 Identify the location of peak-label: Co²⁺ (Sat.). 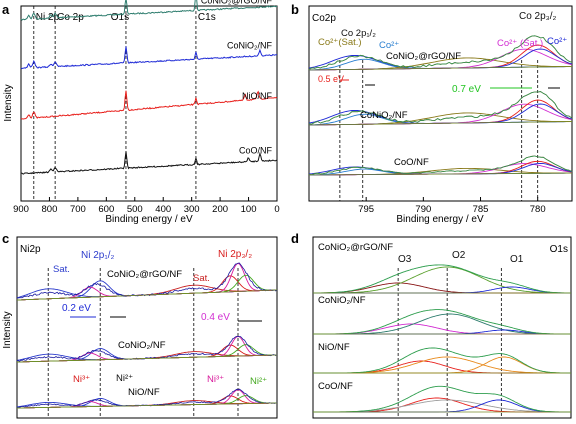
(520, 43).